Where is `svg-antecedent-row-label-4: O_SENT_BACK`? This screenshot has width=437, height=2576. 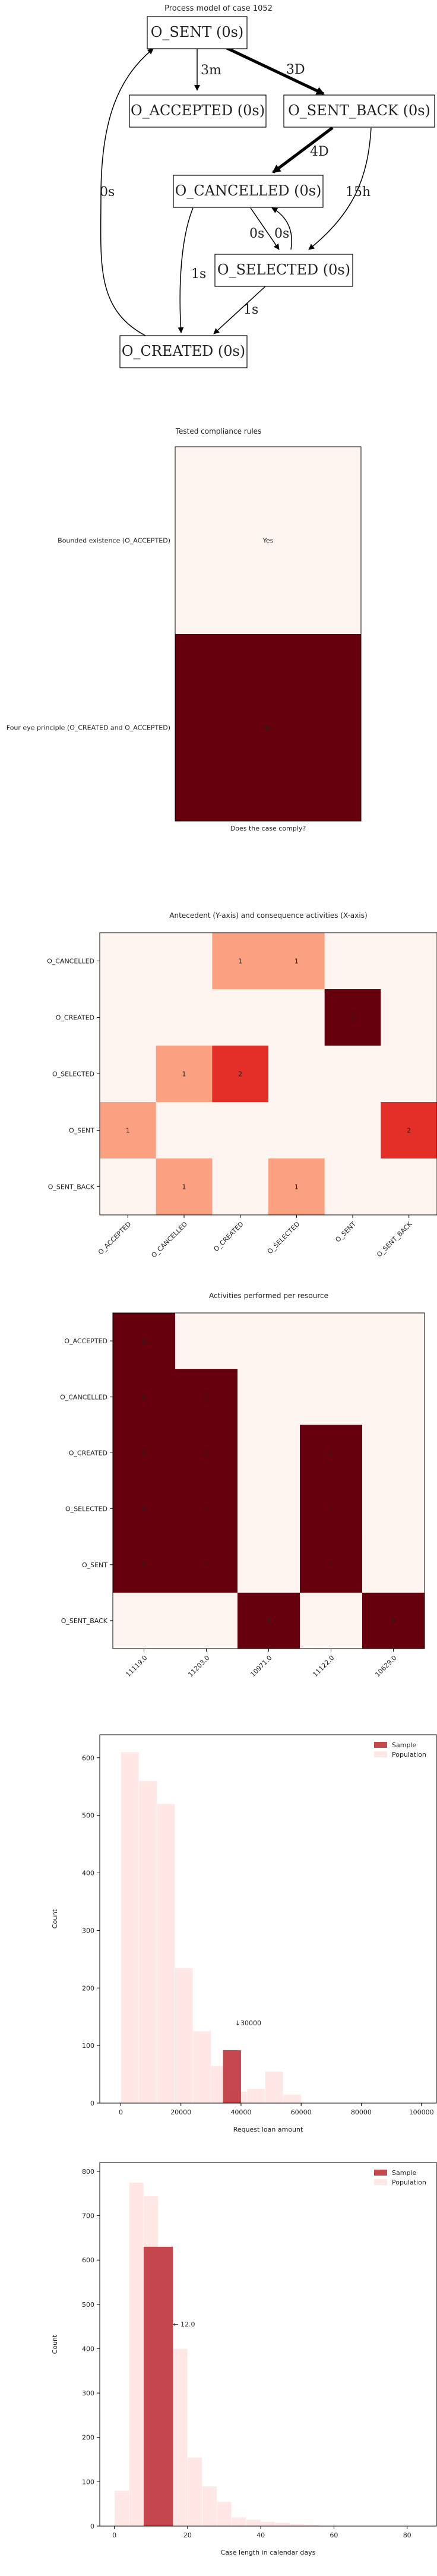
svg-antecedent-row-label-4: O_SENT_BACK is located at coordinates (71, 1187).